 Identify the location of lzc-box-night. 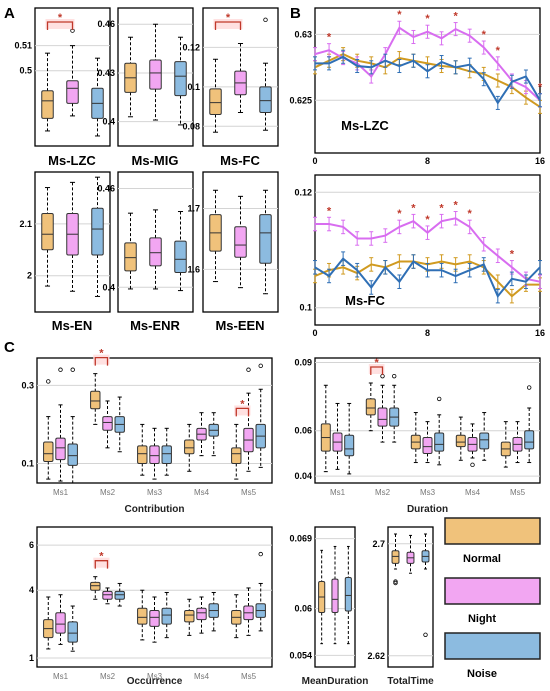
(72, 72).